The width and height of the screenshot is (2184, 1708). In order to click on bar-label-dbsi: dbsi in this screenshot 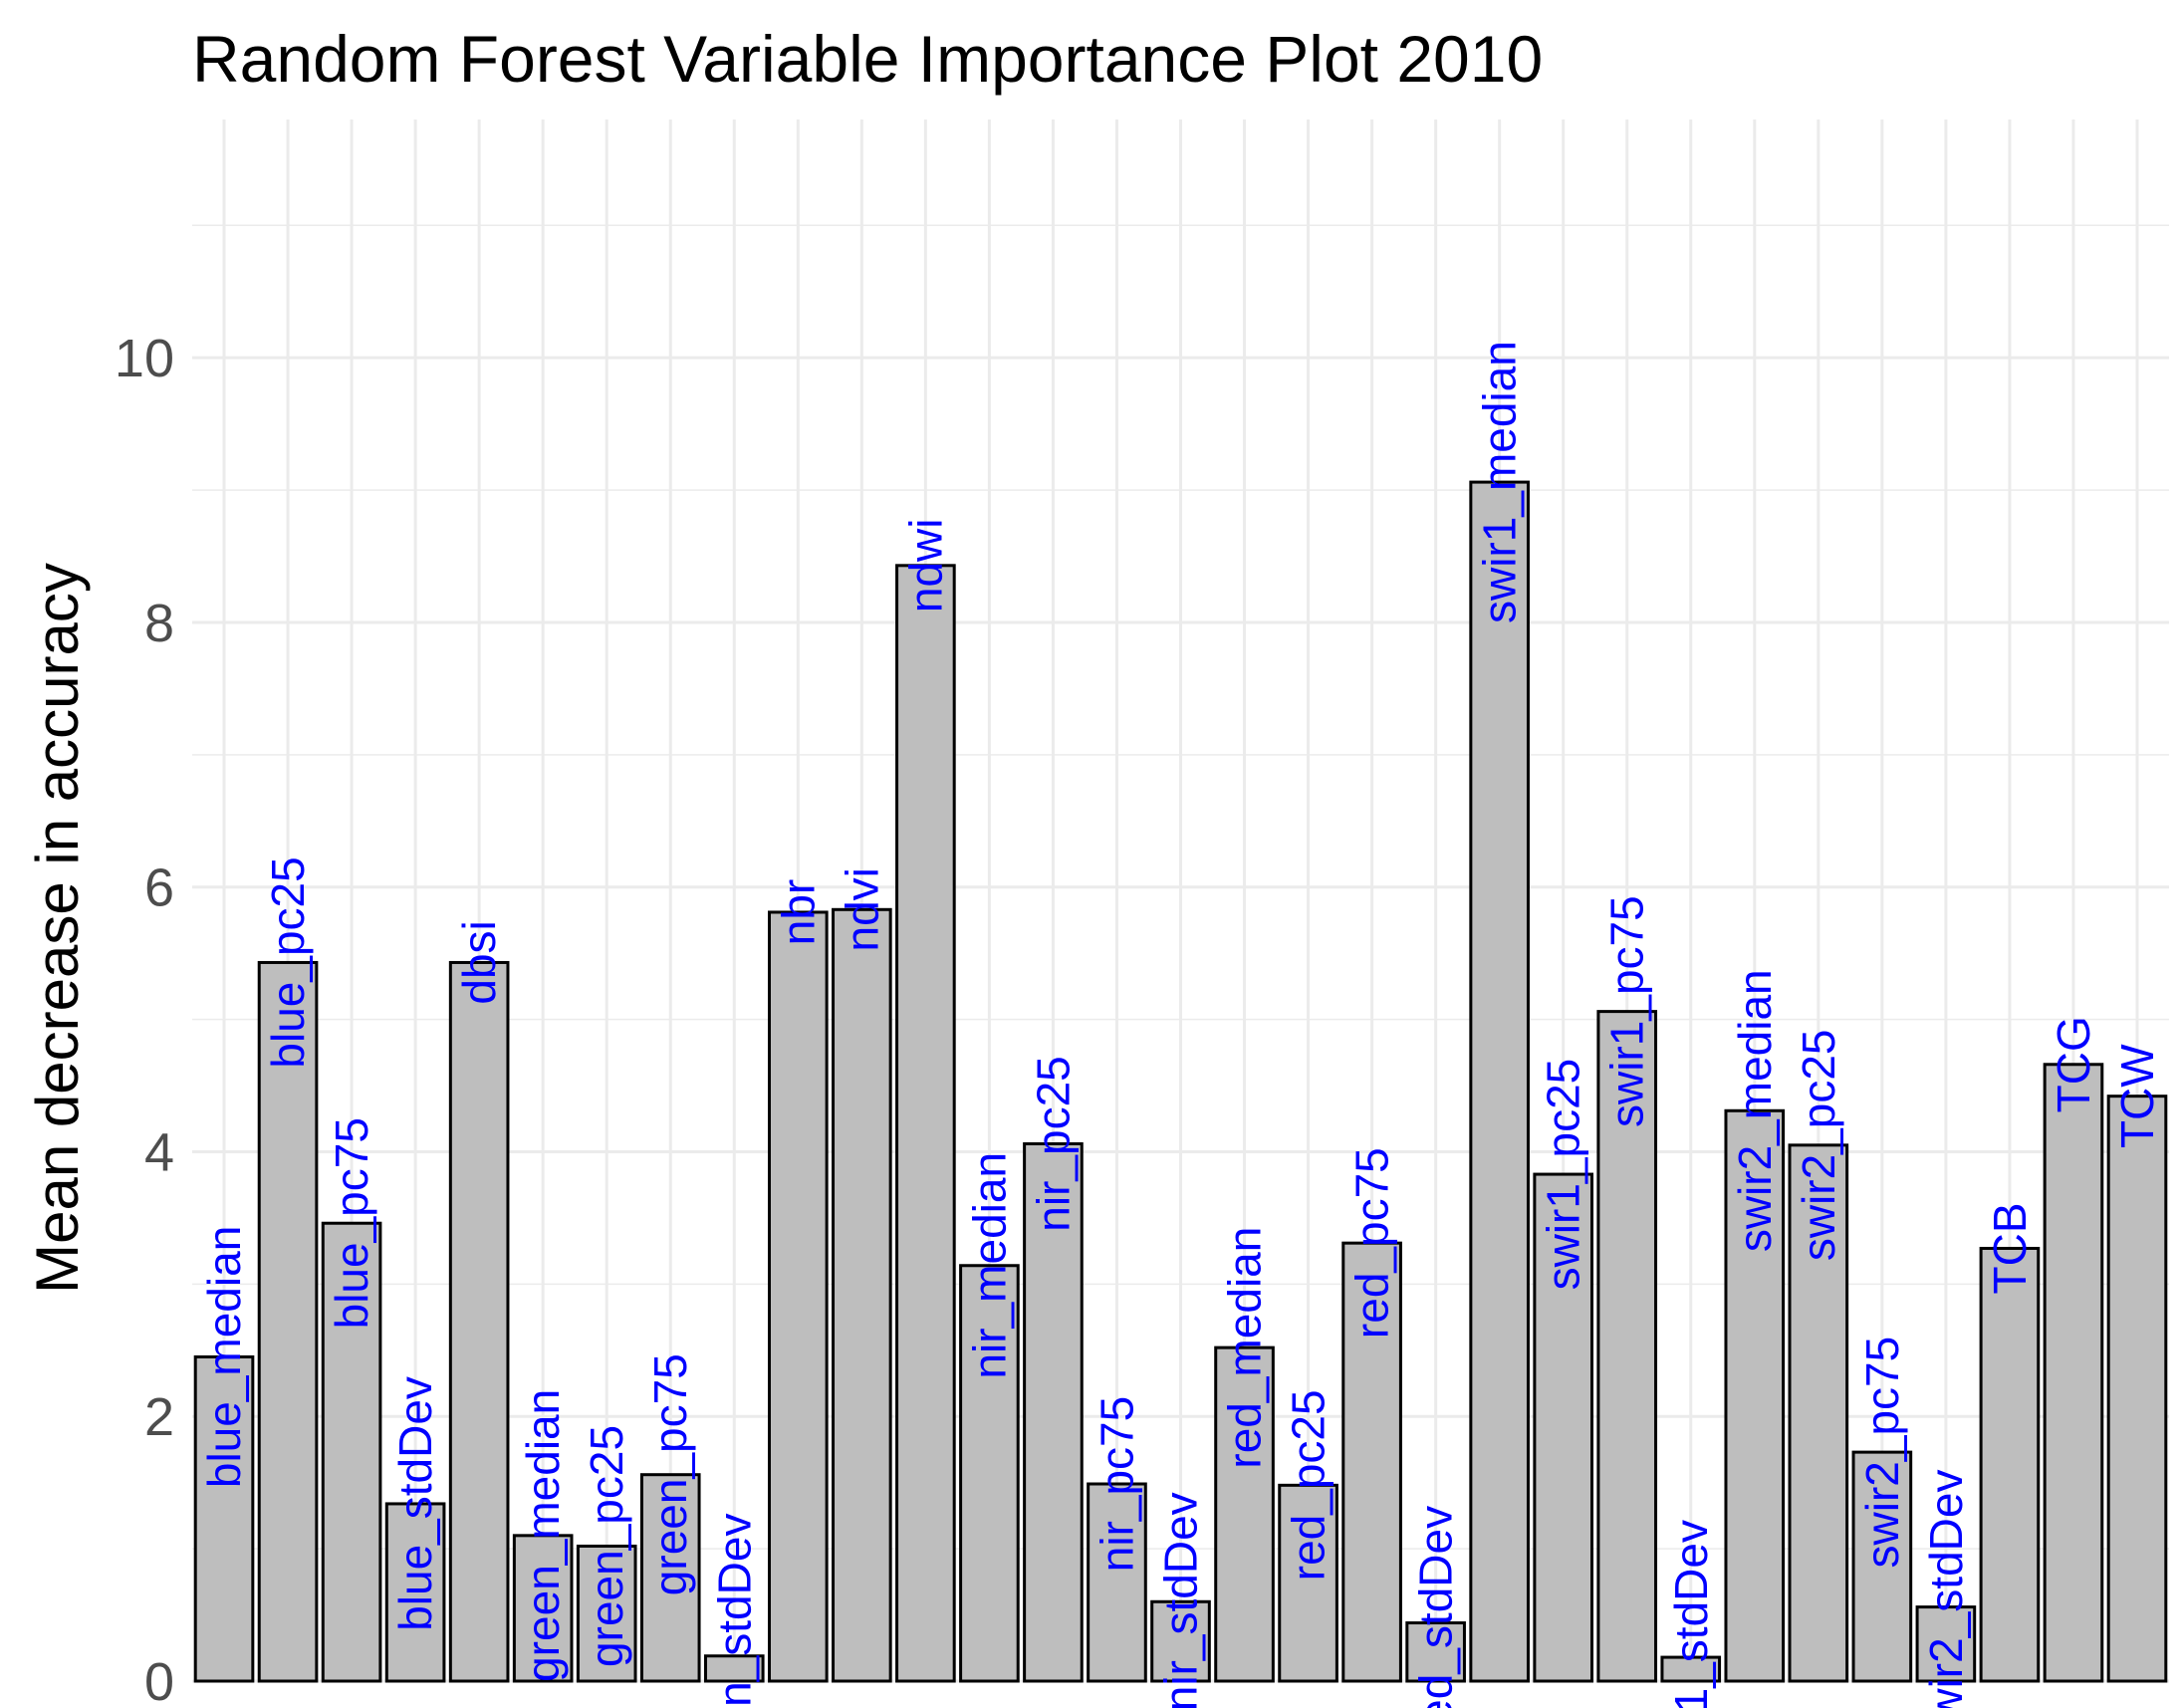, I will do `click(479, 962)`.